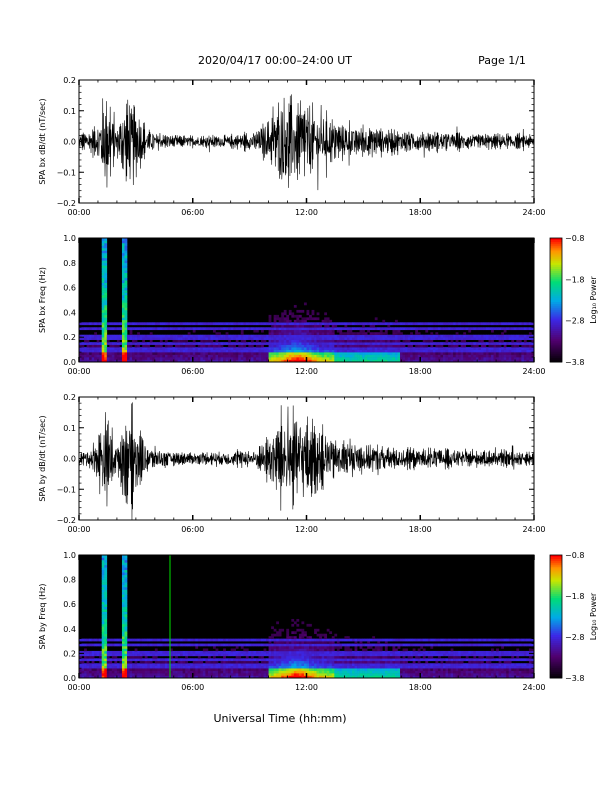 The width and height of the screenshot is (612, 792). I want to click on y-tick-label: −0.2, so click(66, 203).